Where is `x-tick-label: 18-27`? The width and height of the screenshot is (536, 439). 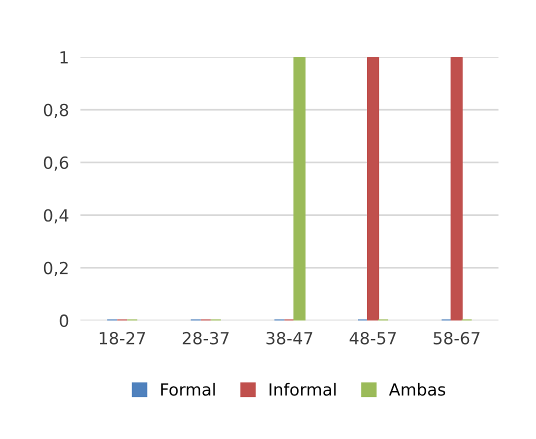
x-tick-label: 18-27 is located at coordinates (122, 338).